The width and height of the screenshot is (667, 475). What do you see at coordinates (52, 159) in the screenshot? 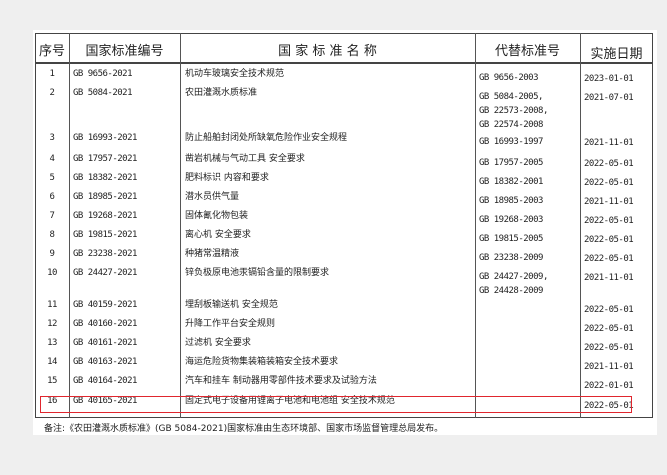
I see `row-seq: 4` at bounding box center [52, 159].